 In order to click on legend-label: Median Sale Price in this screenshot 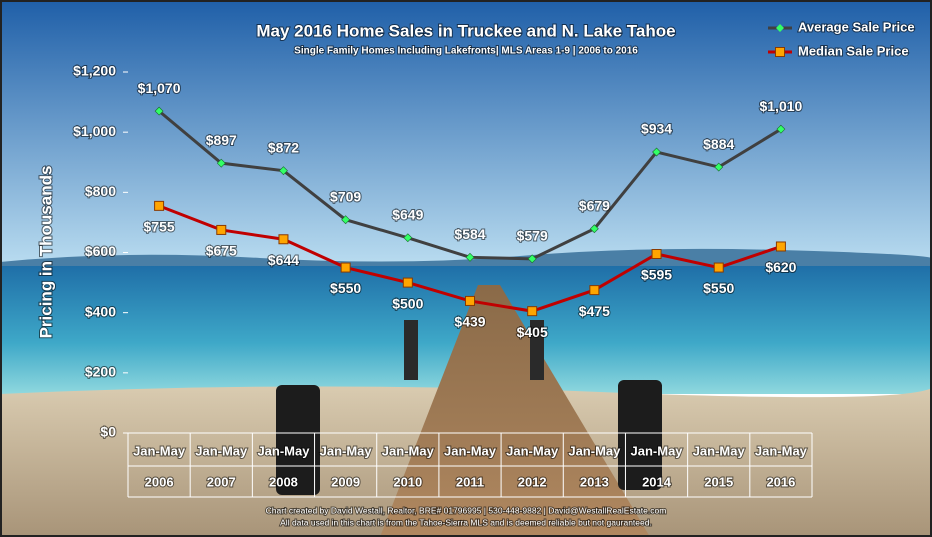, I will do `click(853, 50)`.